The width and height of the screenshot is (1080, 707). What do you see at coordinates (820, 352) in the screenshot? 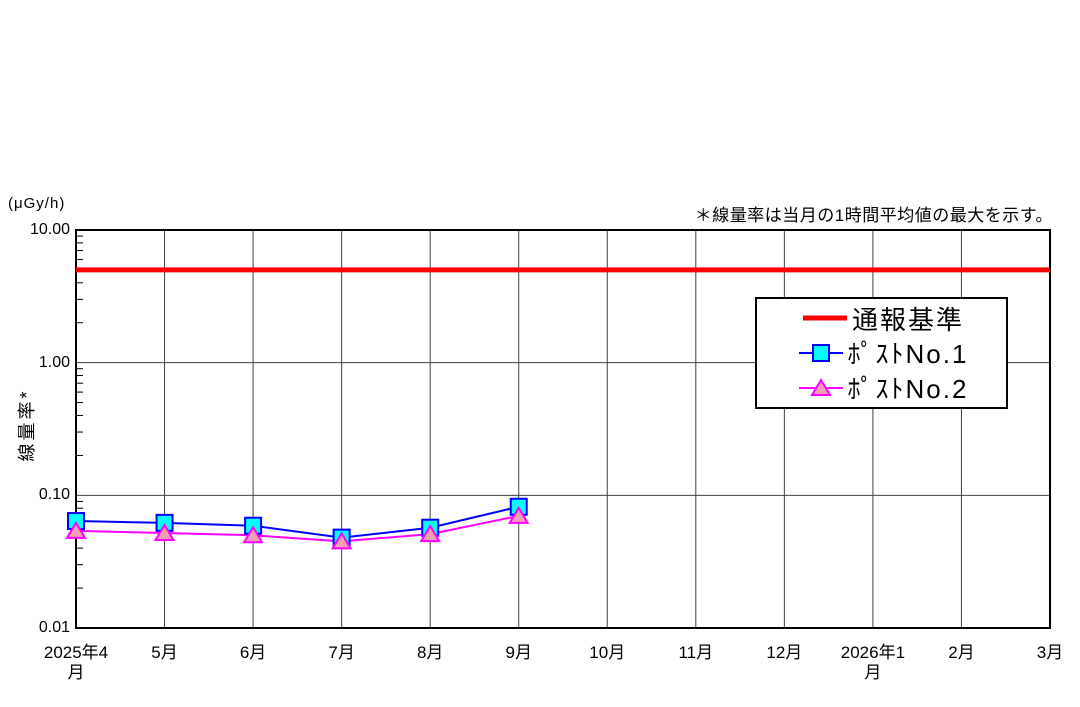
I see `square-marker-icon` at bounding box center [820, 352].